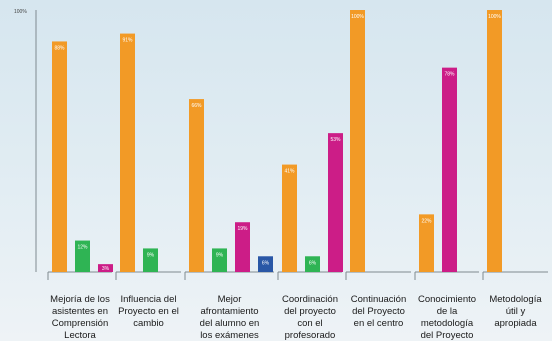 The image size is (552, 341). What do you see at coordinates (242, 229) in the screenshot?
I see `bar-value-label: 19%` at bounding box center [242, 229].